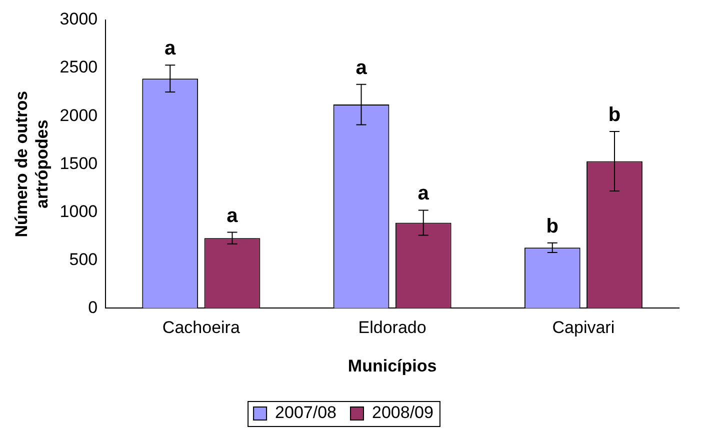  I want to click on y-axis-title: Número de outros artrópodes, so click(32, 164).